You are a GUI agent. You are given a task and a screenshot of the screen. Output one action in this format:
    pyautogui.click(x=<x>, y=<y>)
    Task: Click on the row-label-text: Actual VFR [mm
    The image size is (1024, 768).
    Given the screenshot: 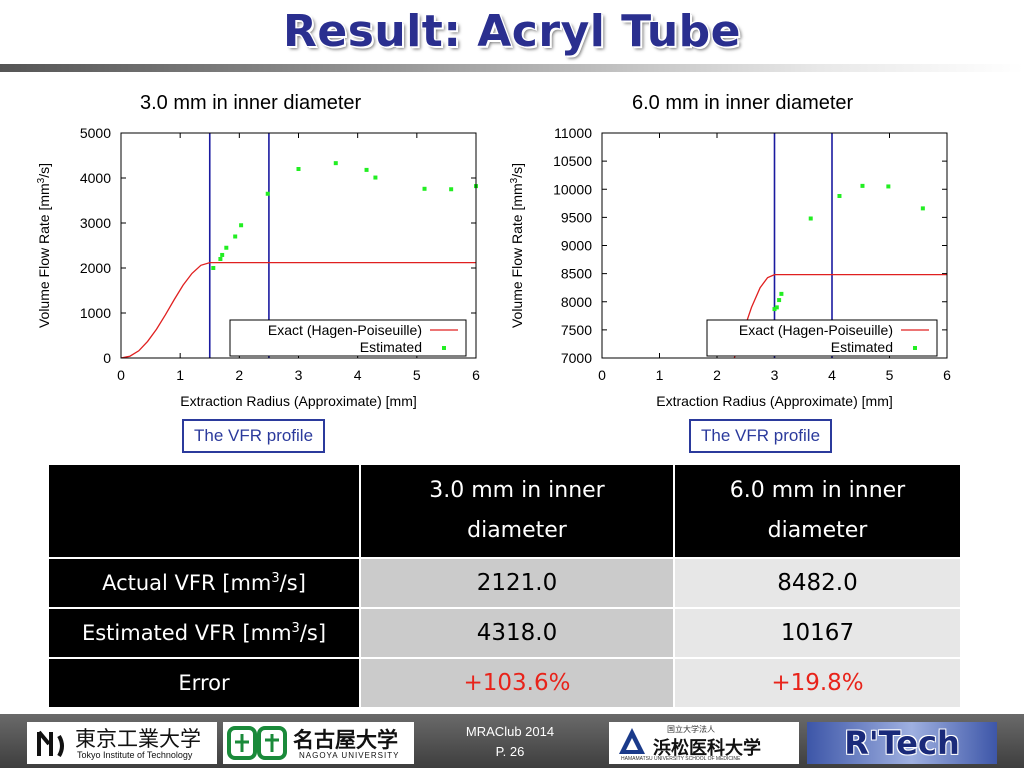 What is the action you would take?
    pyautogui.click(x=187, y=583)
    